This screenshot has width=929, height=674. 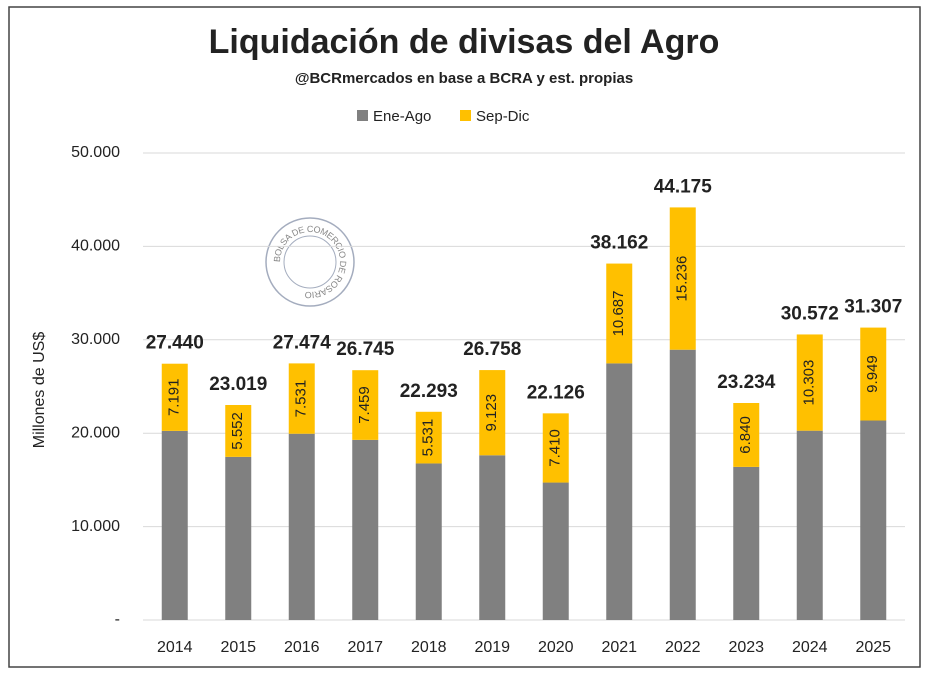 I want to click on legend-label: Ene-Ago, so click(x=402, y=116).